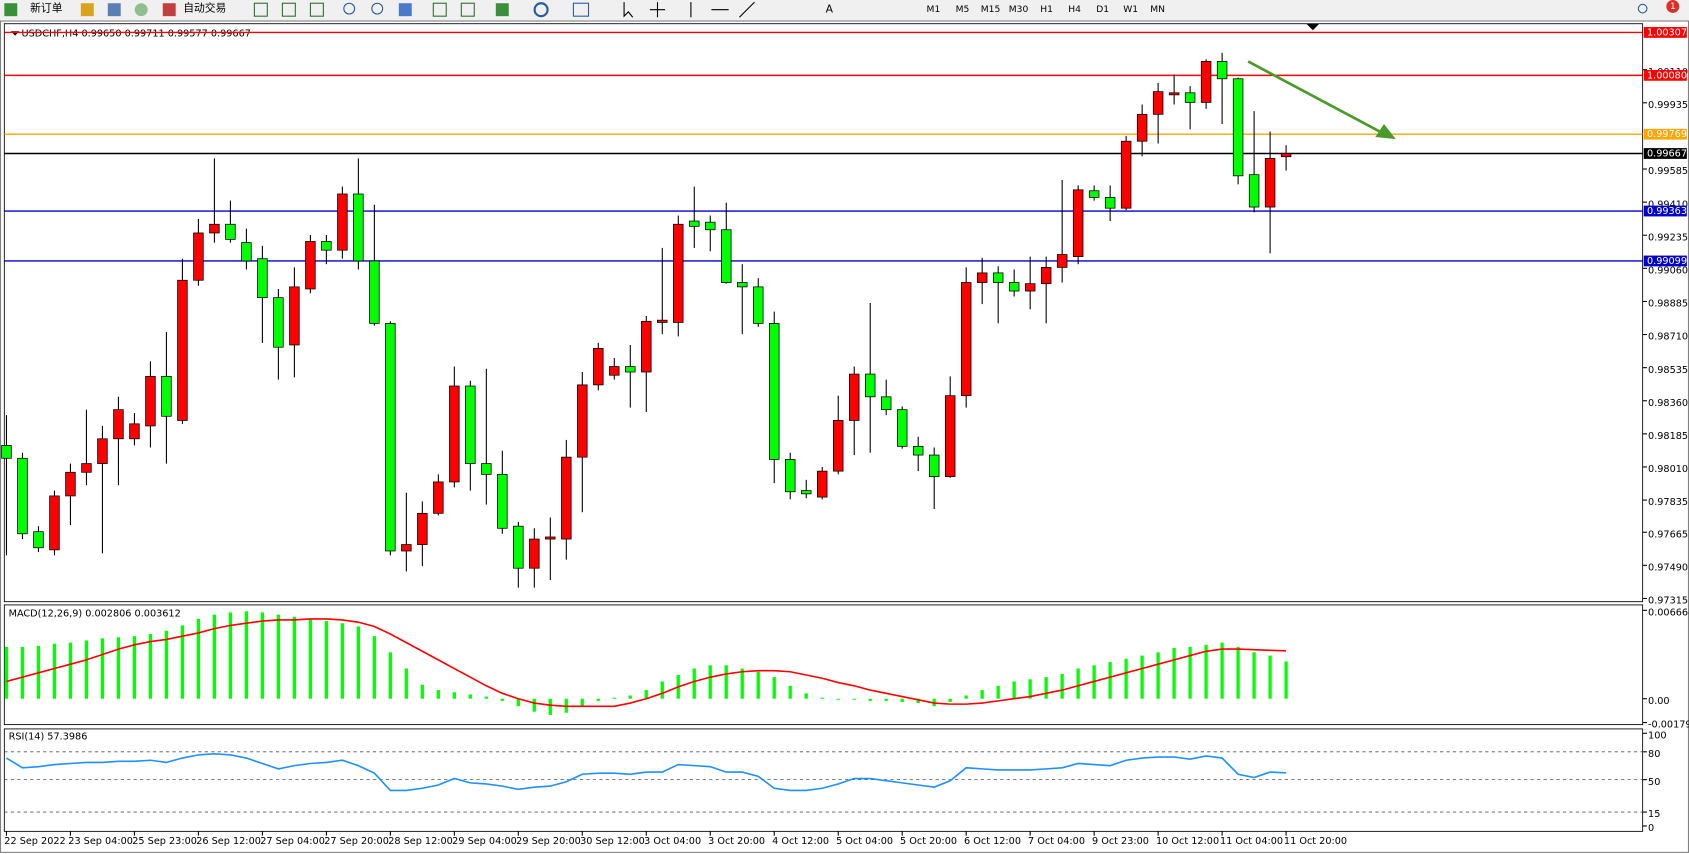  What do you see at coordinates (1651, 828) in the screenshot?
I see `y-tick-label: 0` at bounding box center [1651, 828].